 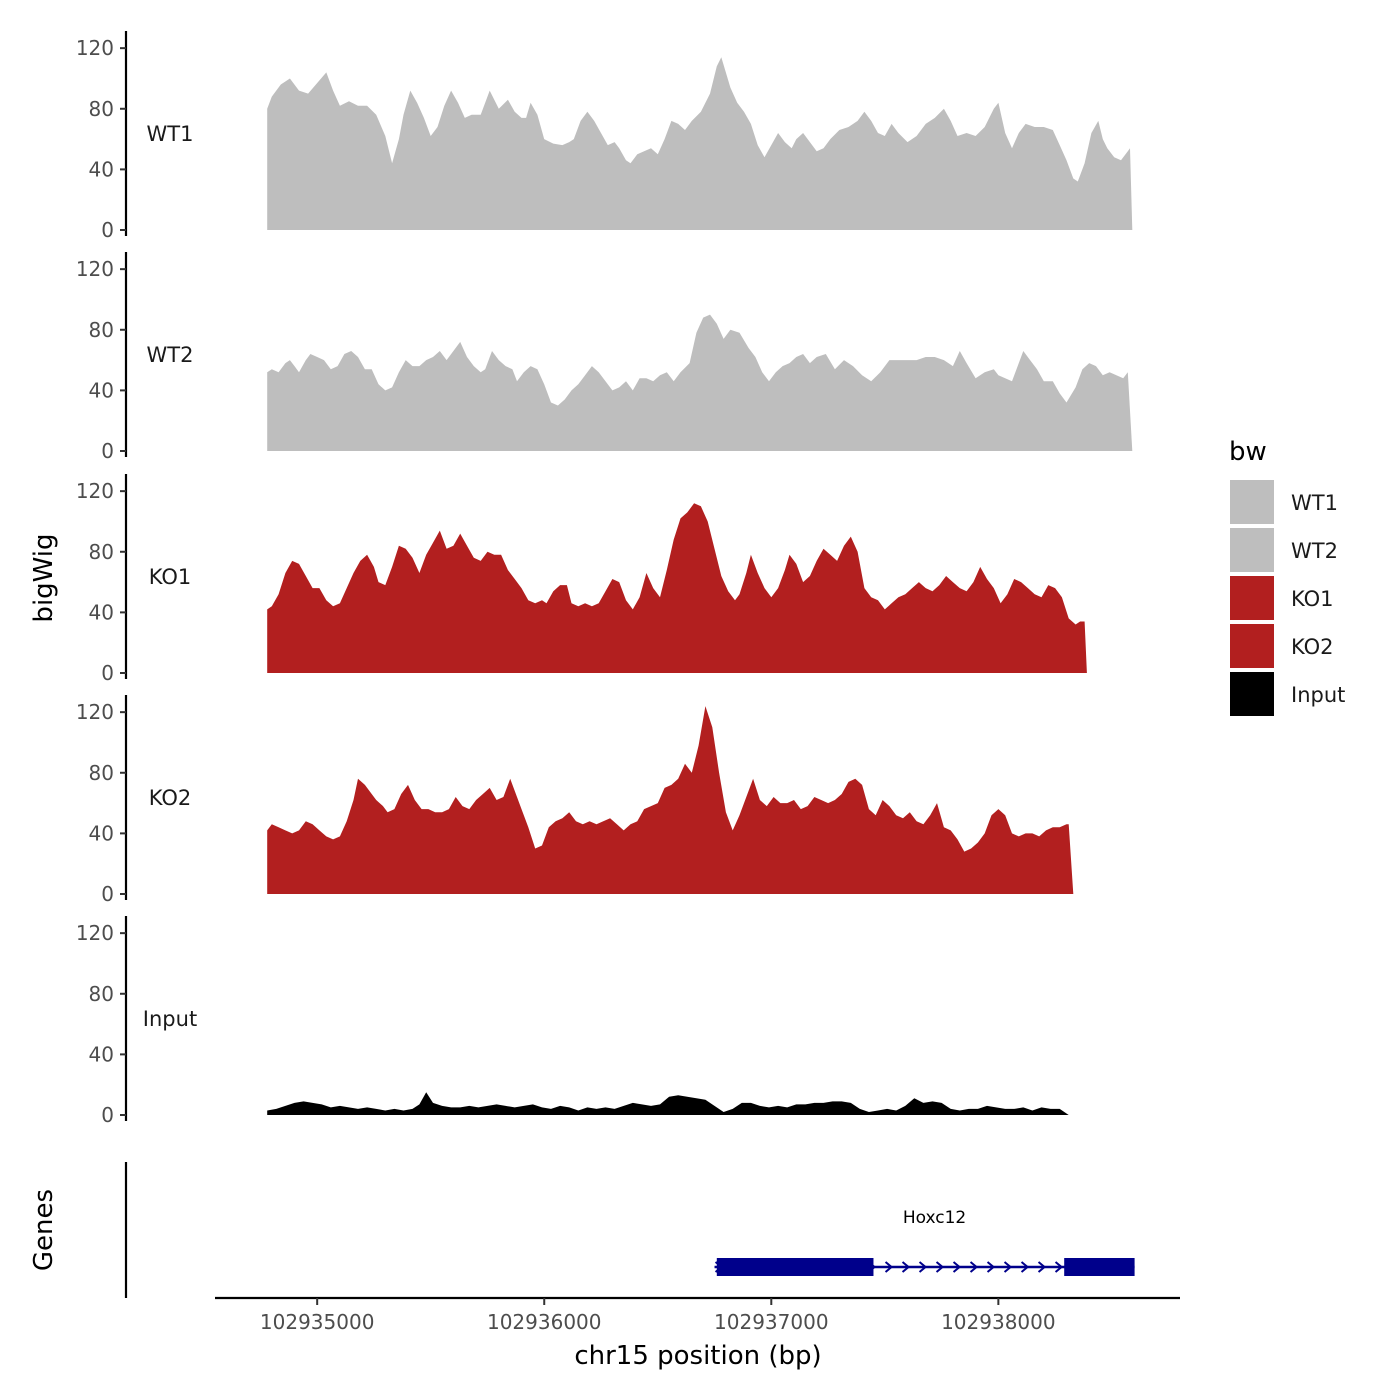 I want to click on x-axis: 102935000 102936000 102937000 102938000, so click(x=697, y=1315).